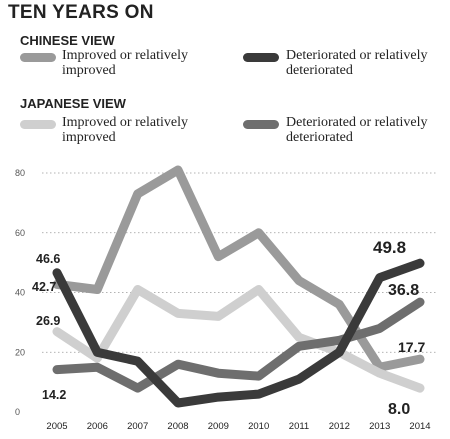  What do you see at coordinates (81, 12) in the screenshot?
I see `chart-title: TEN YEARS ON` at bounding box center [81, 12].